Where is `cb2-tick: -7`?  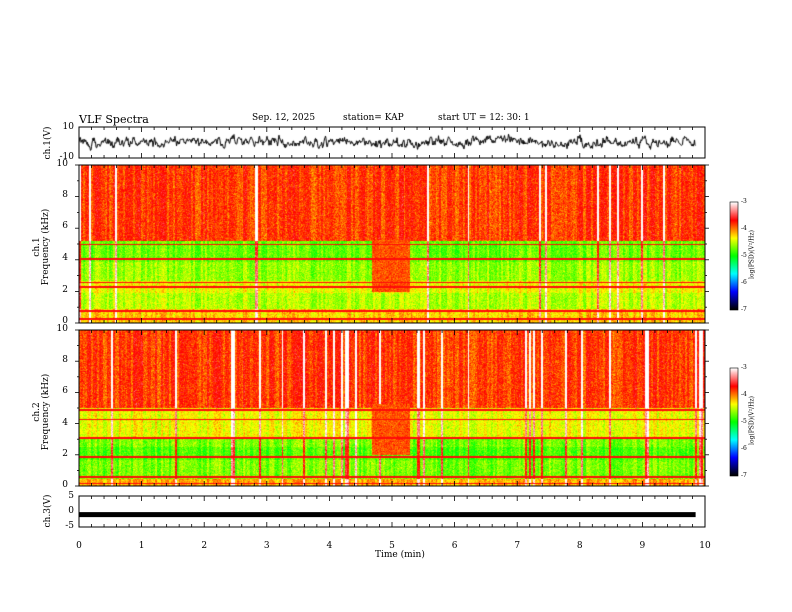
cb2-tick: -7 is located at coordinates (744, 475).